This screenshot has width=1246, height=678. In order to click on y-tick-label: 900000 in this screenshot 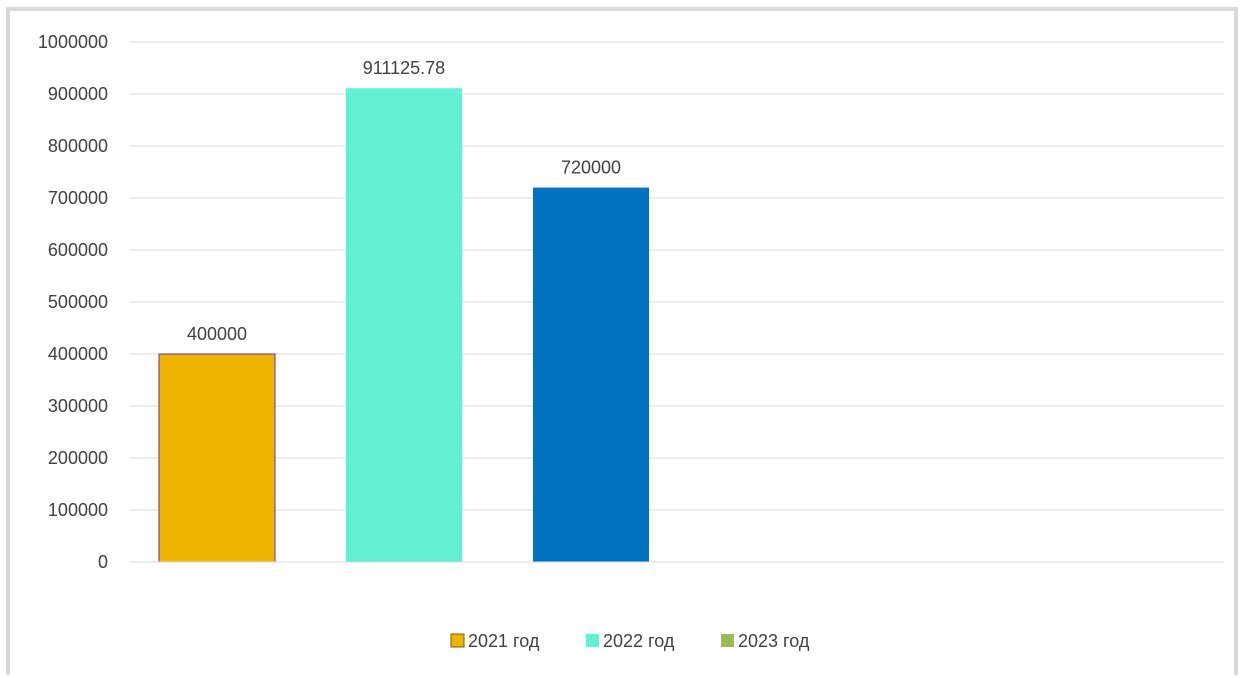, I will do `click(78, 94)`.